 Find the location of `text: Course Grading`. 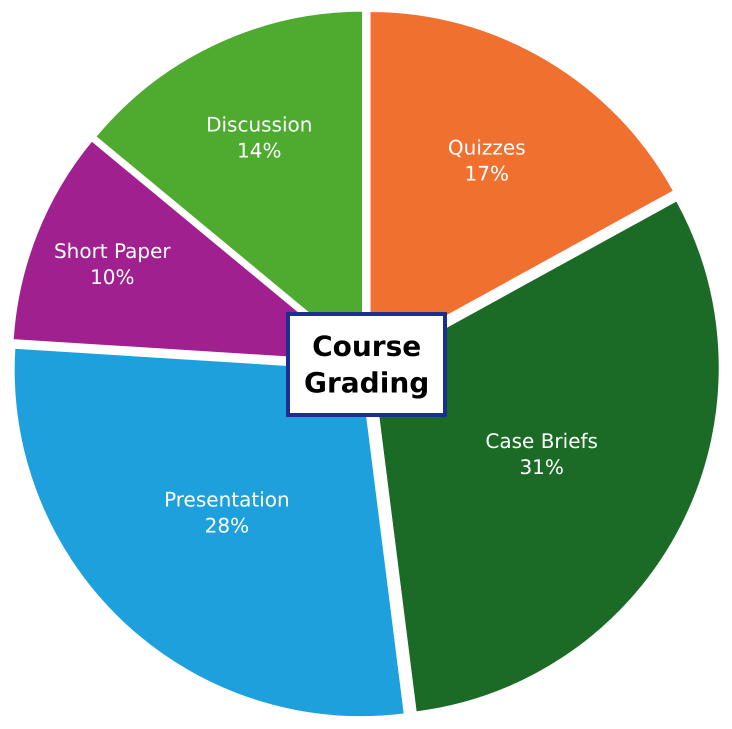

text: Course Grading is located at coordinates (367, 365).